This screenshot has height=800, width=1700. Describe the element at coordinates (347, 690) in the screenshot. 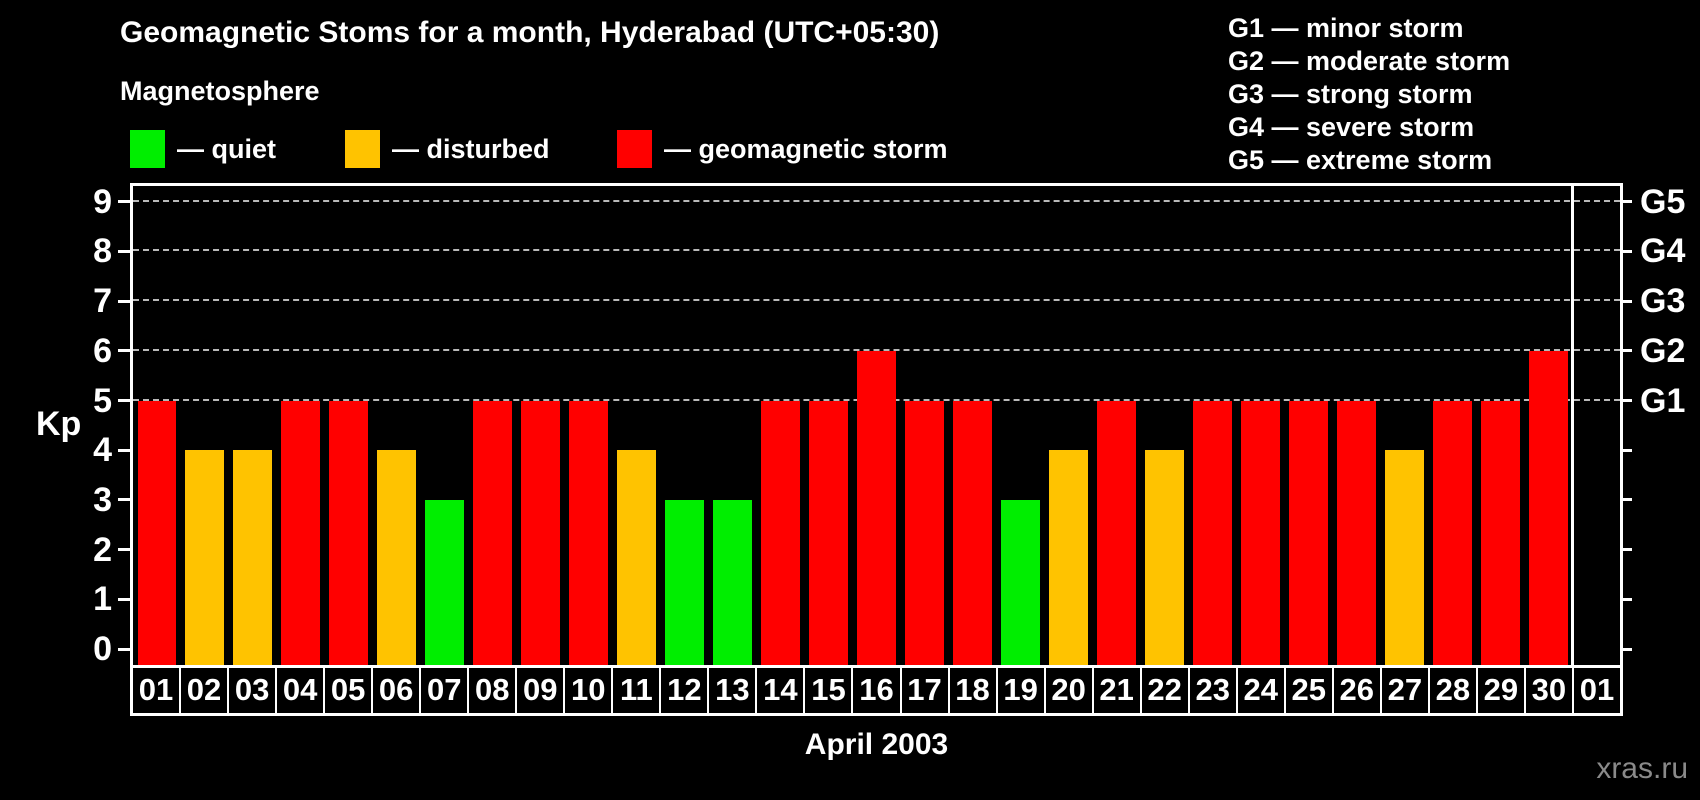

I see `day-cell-05: 05` at that location.